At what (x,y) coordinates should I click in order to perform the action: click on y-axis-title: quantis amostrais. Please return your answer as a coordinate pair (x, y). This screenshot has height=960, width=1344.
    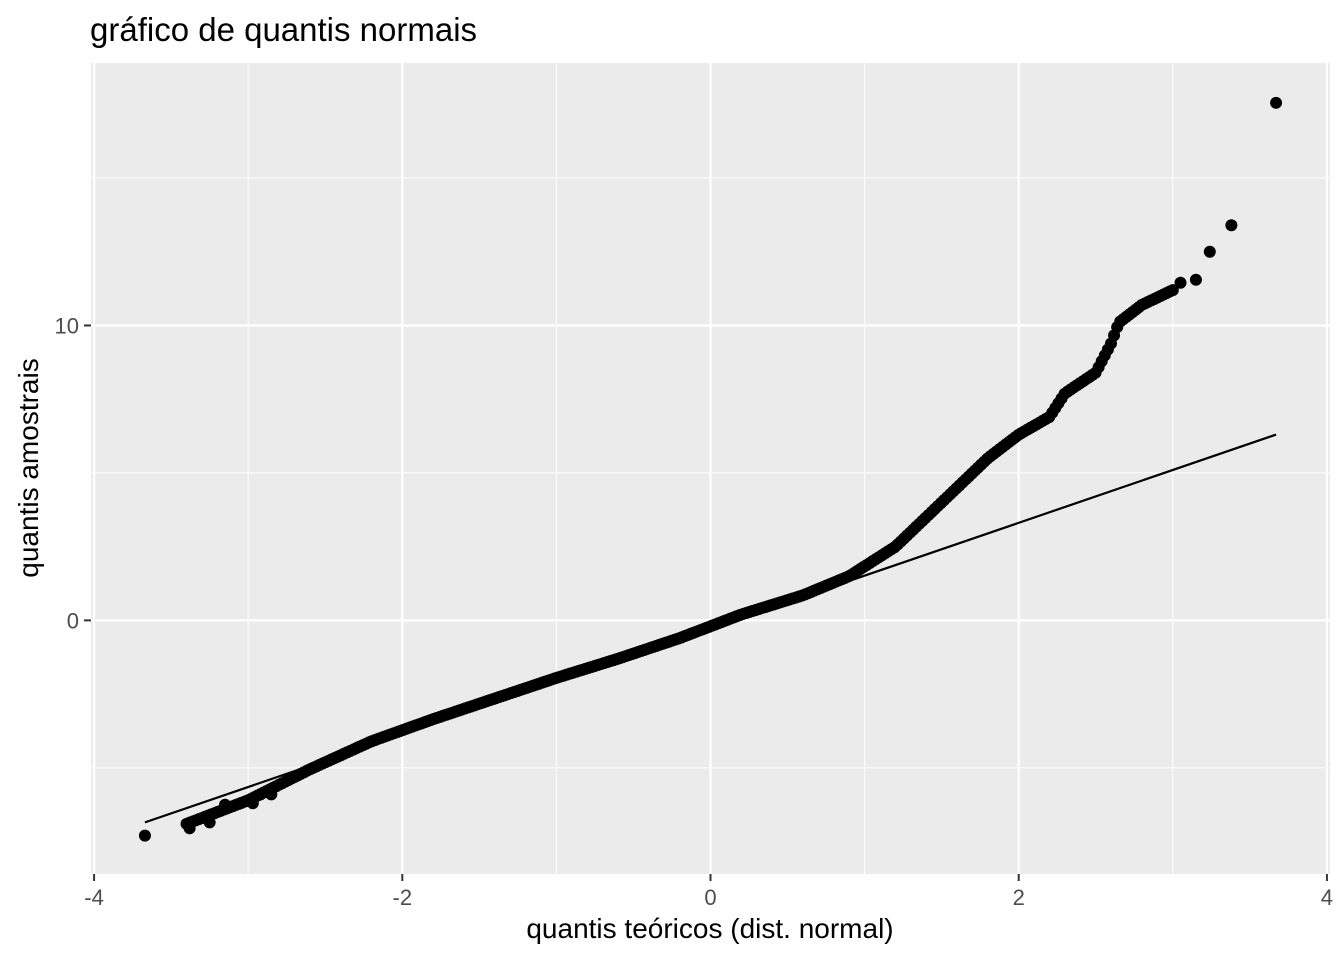
    Looking at the image, I should click on (28, 467).